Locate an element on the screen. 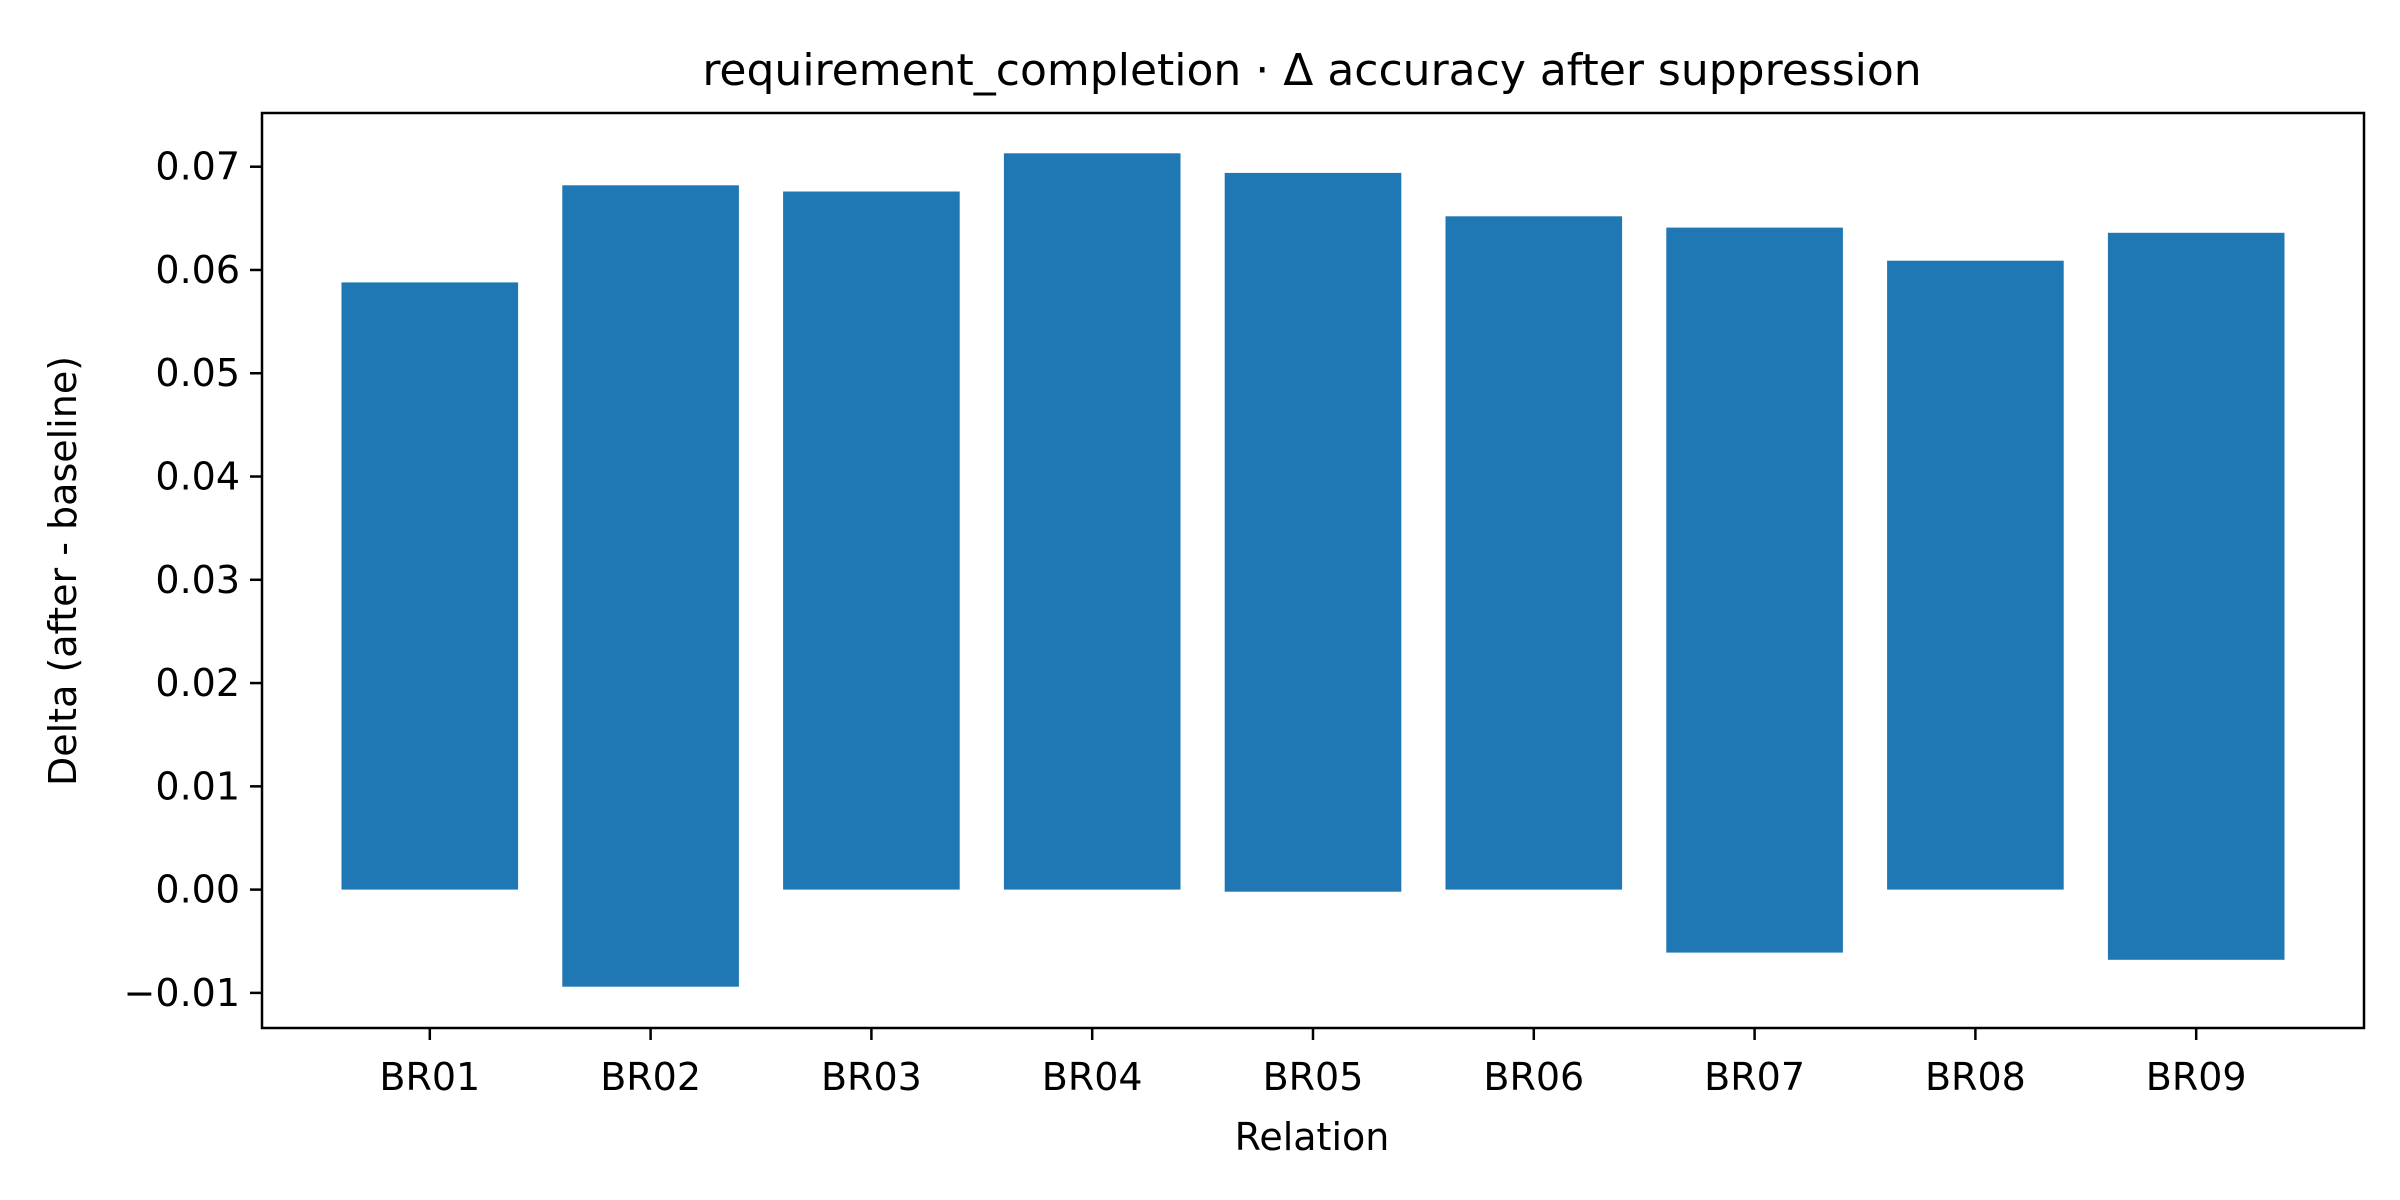  x-tick-label: BR07 is located at coordinates (1754, 1077).